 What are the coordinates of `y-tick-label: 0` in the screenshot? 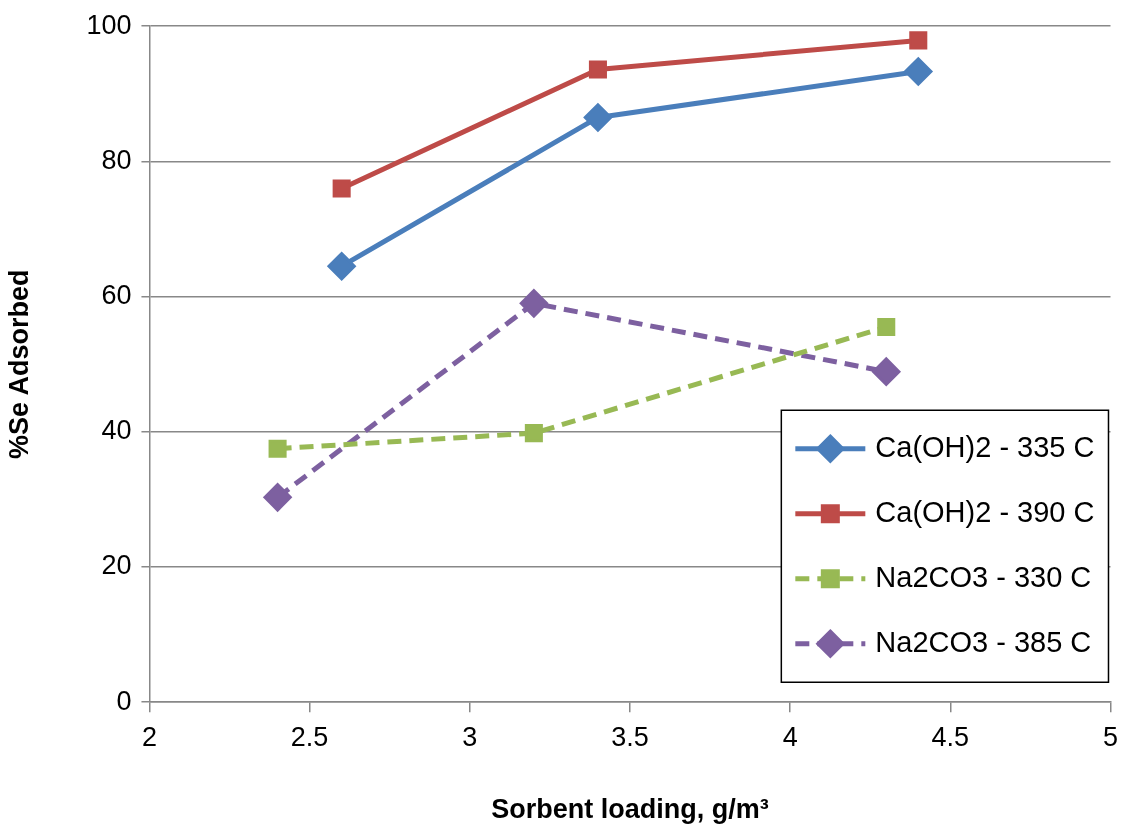 It's located at (124, 700).